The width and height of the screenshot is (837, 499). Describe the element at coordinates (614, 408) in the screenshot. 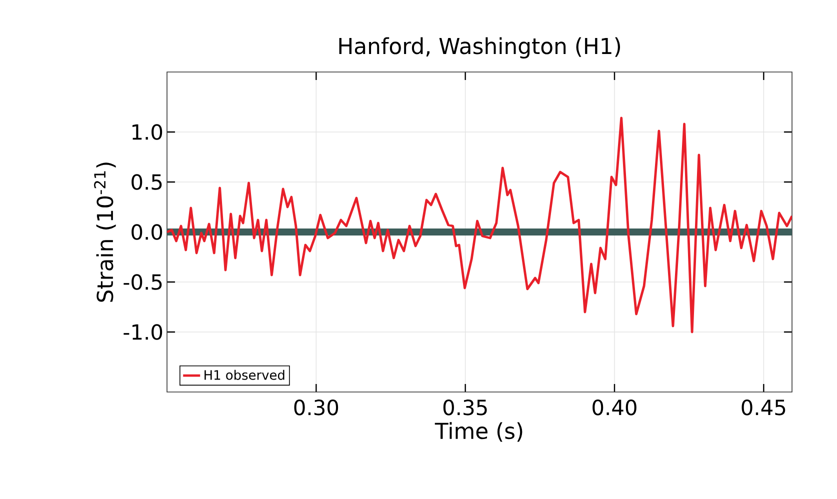

I see `x-tick-label: 0.40` at that location.